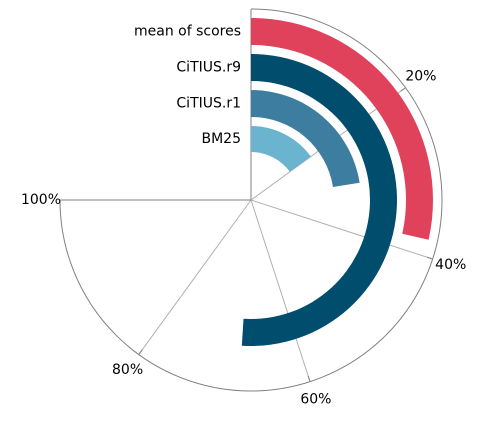 This screenshot has height=426, width=486. Describe the element at coordinates (315, 400) in the screenshot. I see `tick-label-60: 60%` at that location.